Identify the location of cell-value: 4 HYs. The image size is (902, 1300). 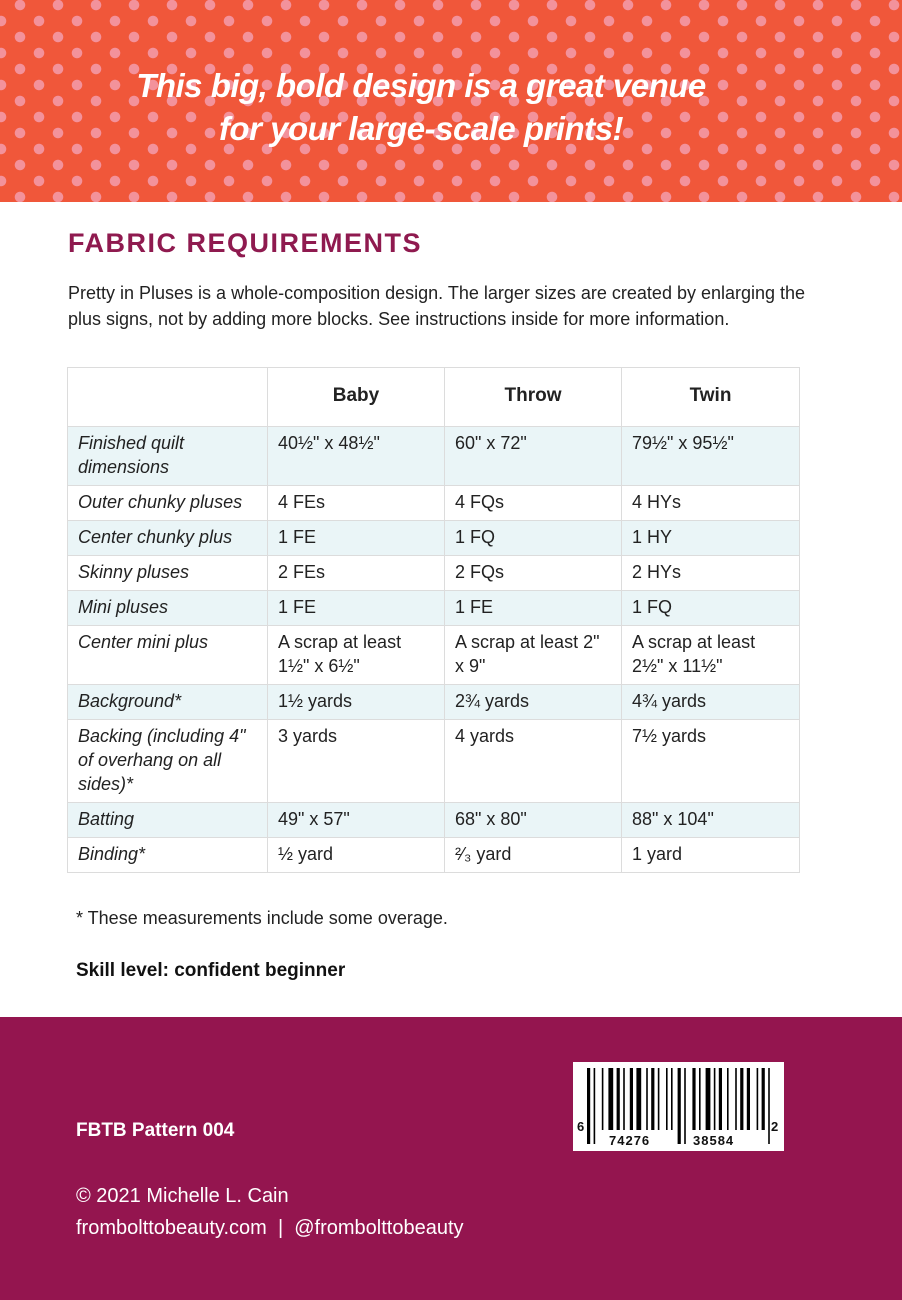
(710, 503).